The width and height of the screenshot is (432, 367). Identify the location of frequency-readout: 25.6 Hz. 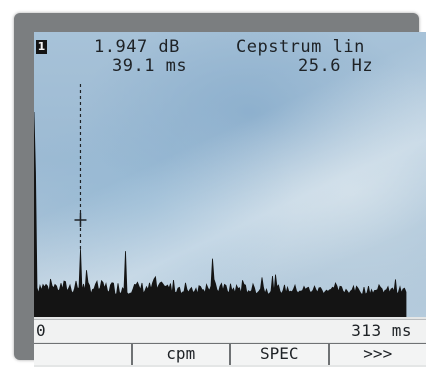
(336, 66).